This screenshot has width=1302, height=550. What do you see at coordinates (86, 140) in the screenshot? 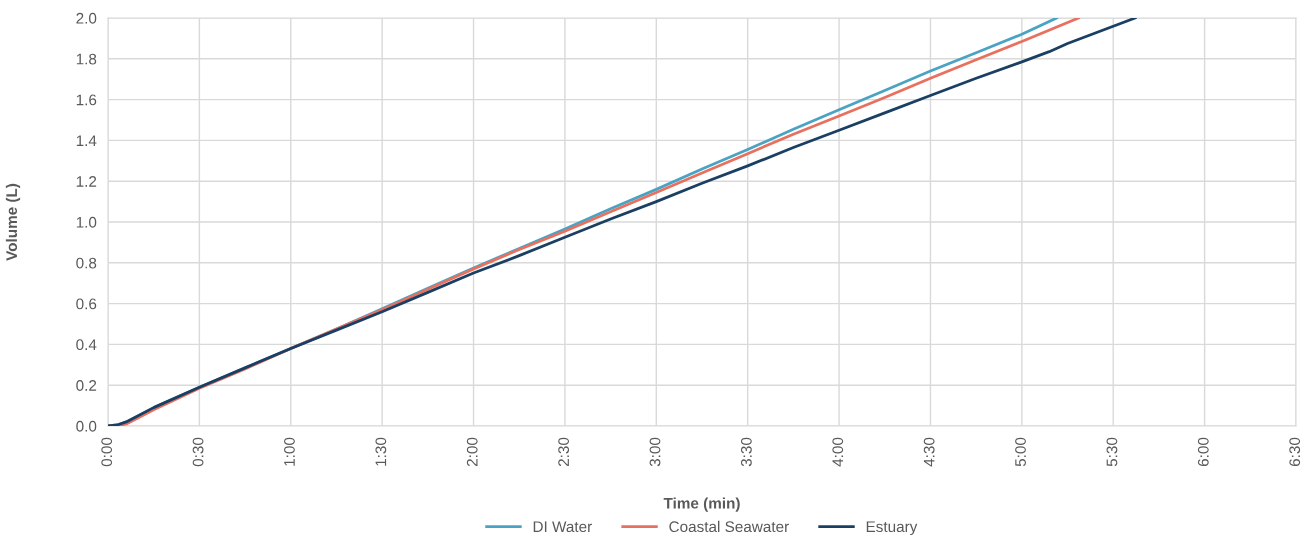
I see `y-tick-label: 1.4` at bounding box center [86, 140].